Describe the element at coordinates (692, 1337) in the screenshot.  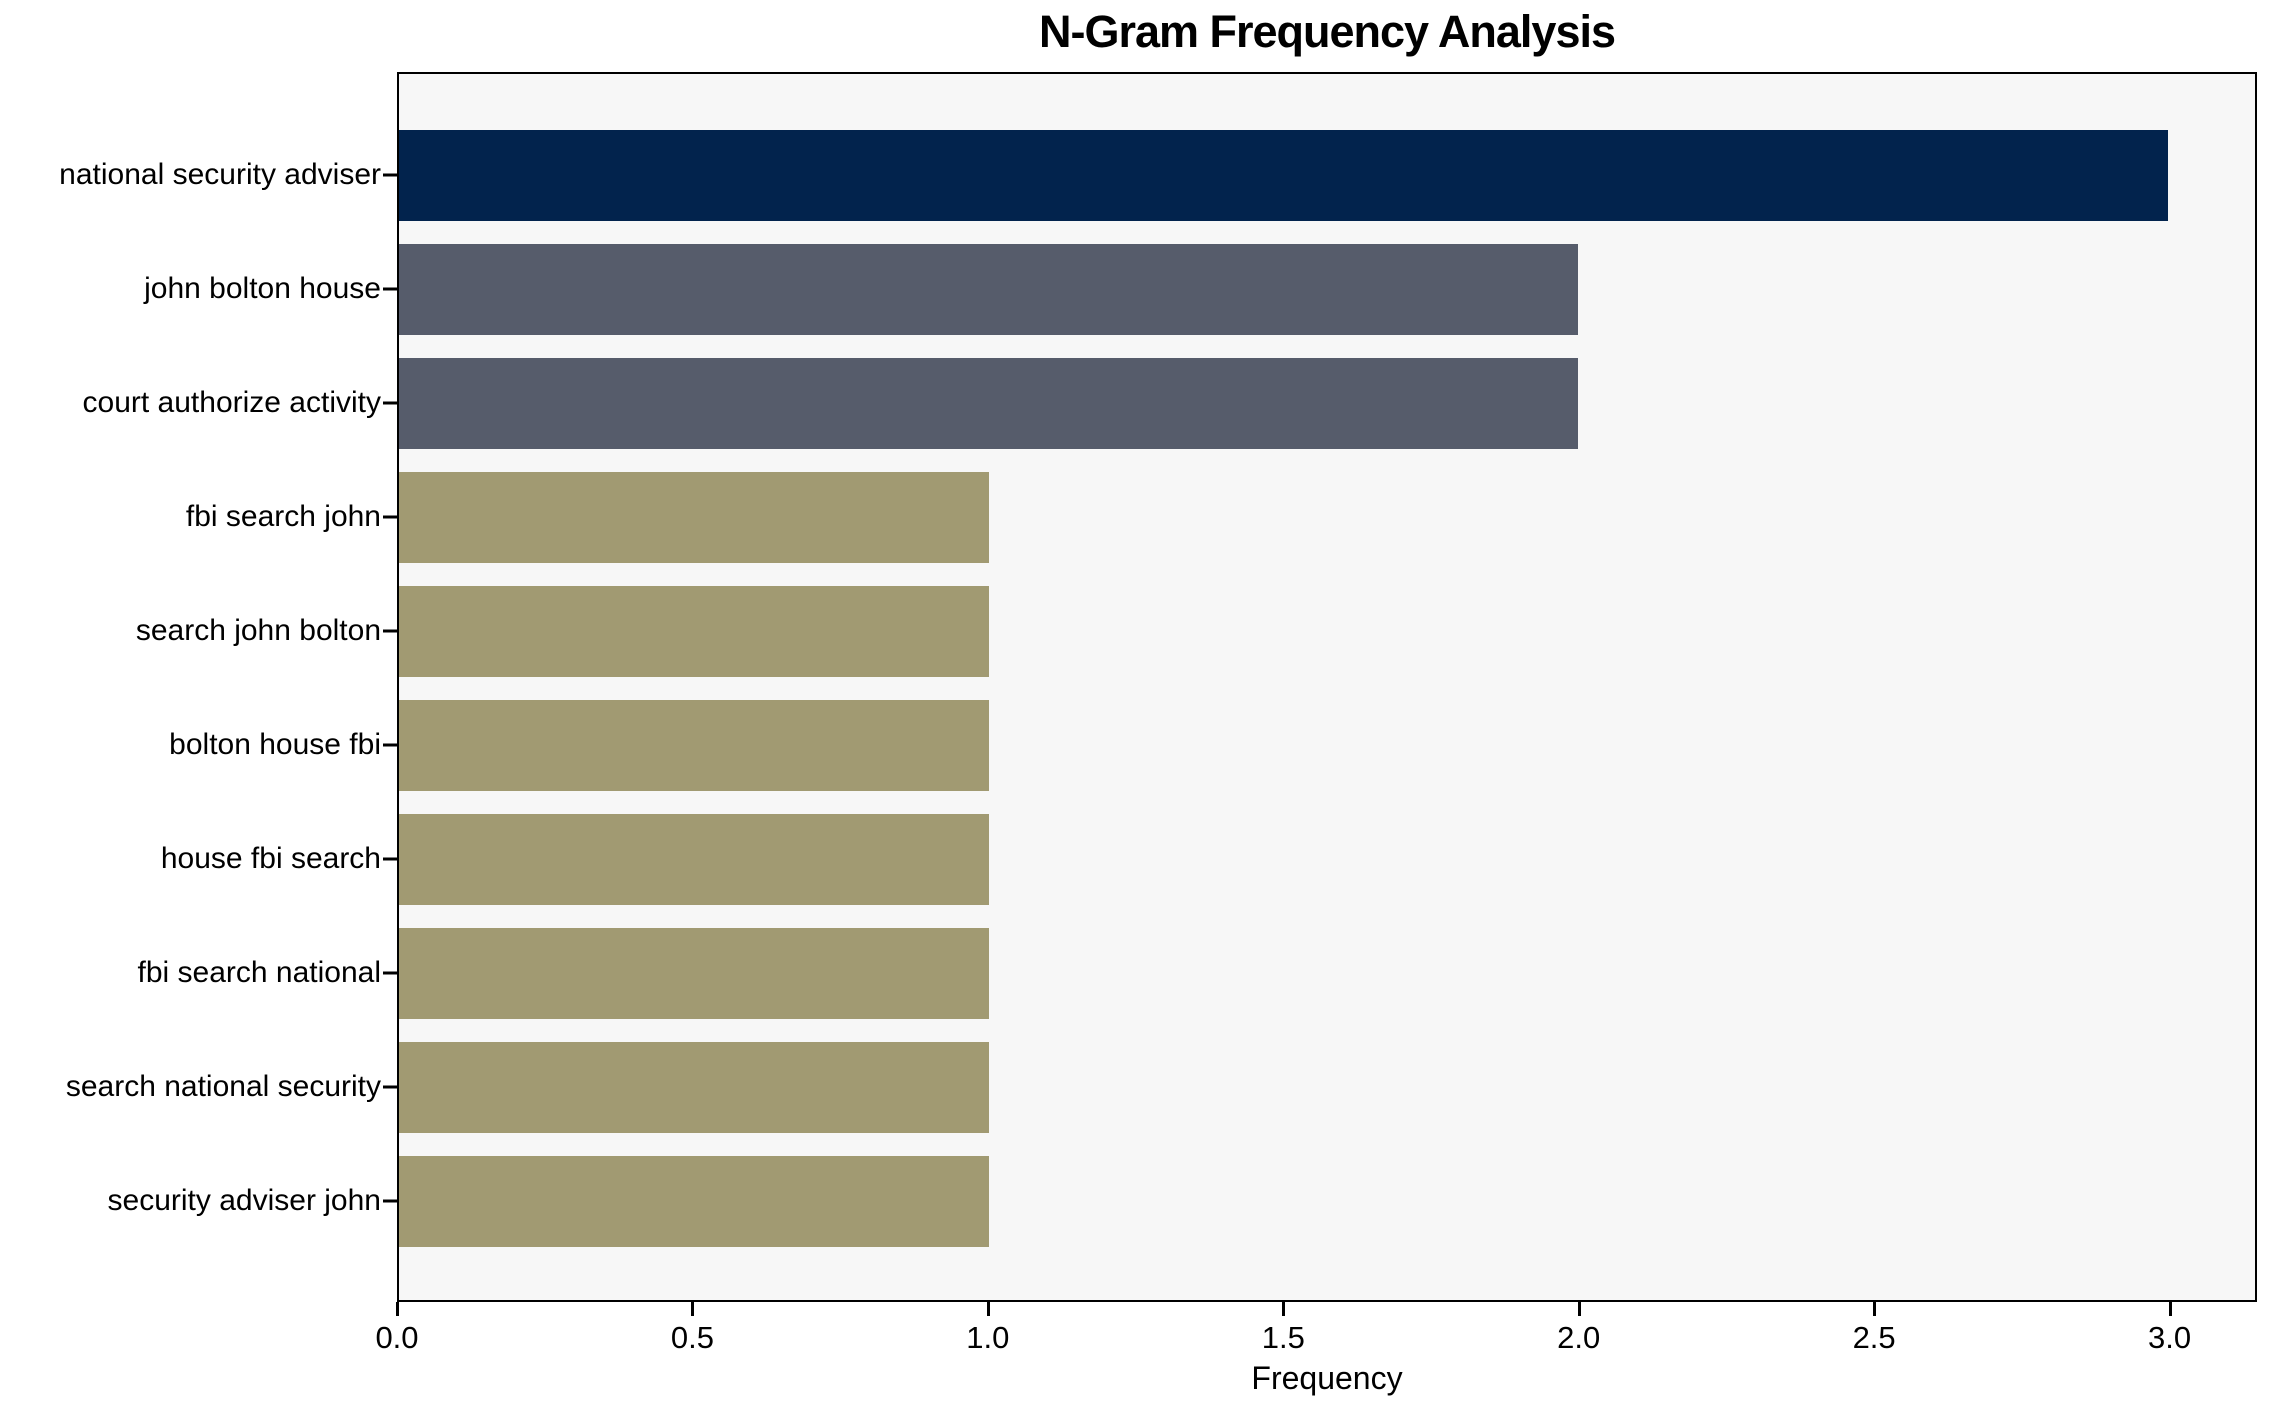
I see `x-tick-label: 0.5` at that location.